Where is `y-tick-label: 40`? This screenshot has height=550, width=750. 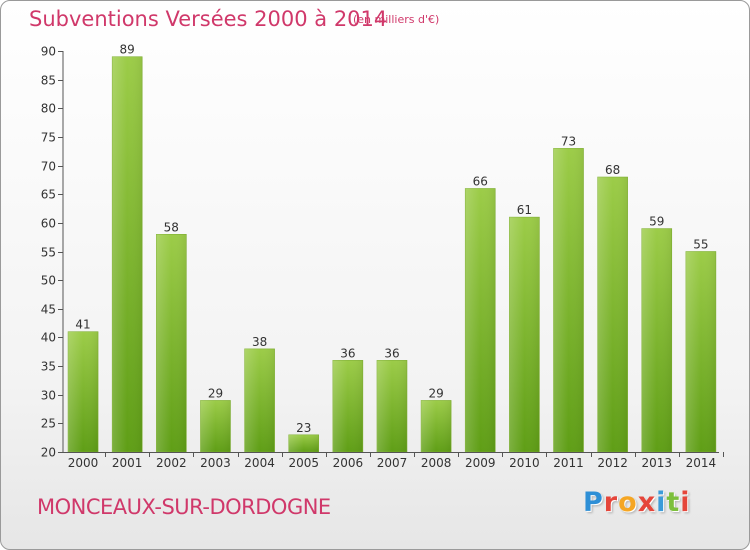
y-tick-label: 40 is located at coordinates (48, 338).